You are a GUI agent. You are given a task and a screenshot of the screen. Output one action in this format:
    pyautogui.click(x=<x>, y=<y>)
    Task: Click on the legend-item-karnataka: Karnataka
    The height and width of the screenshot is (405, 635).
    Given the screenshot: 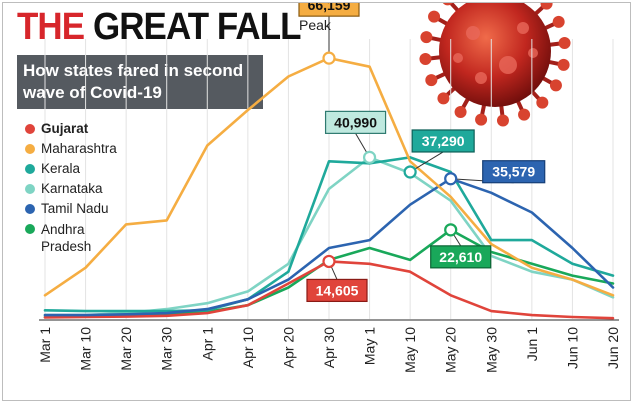 What is the action you would take?
    pyautogui.click(x=73, y=189)
    